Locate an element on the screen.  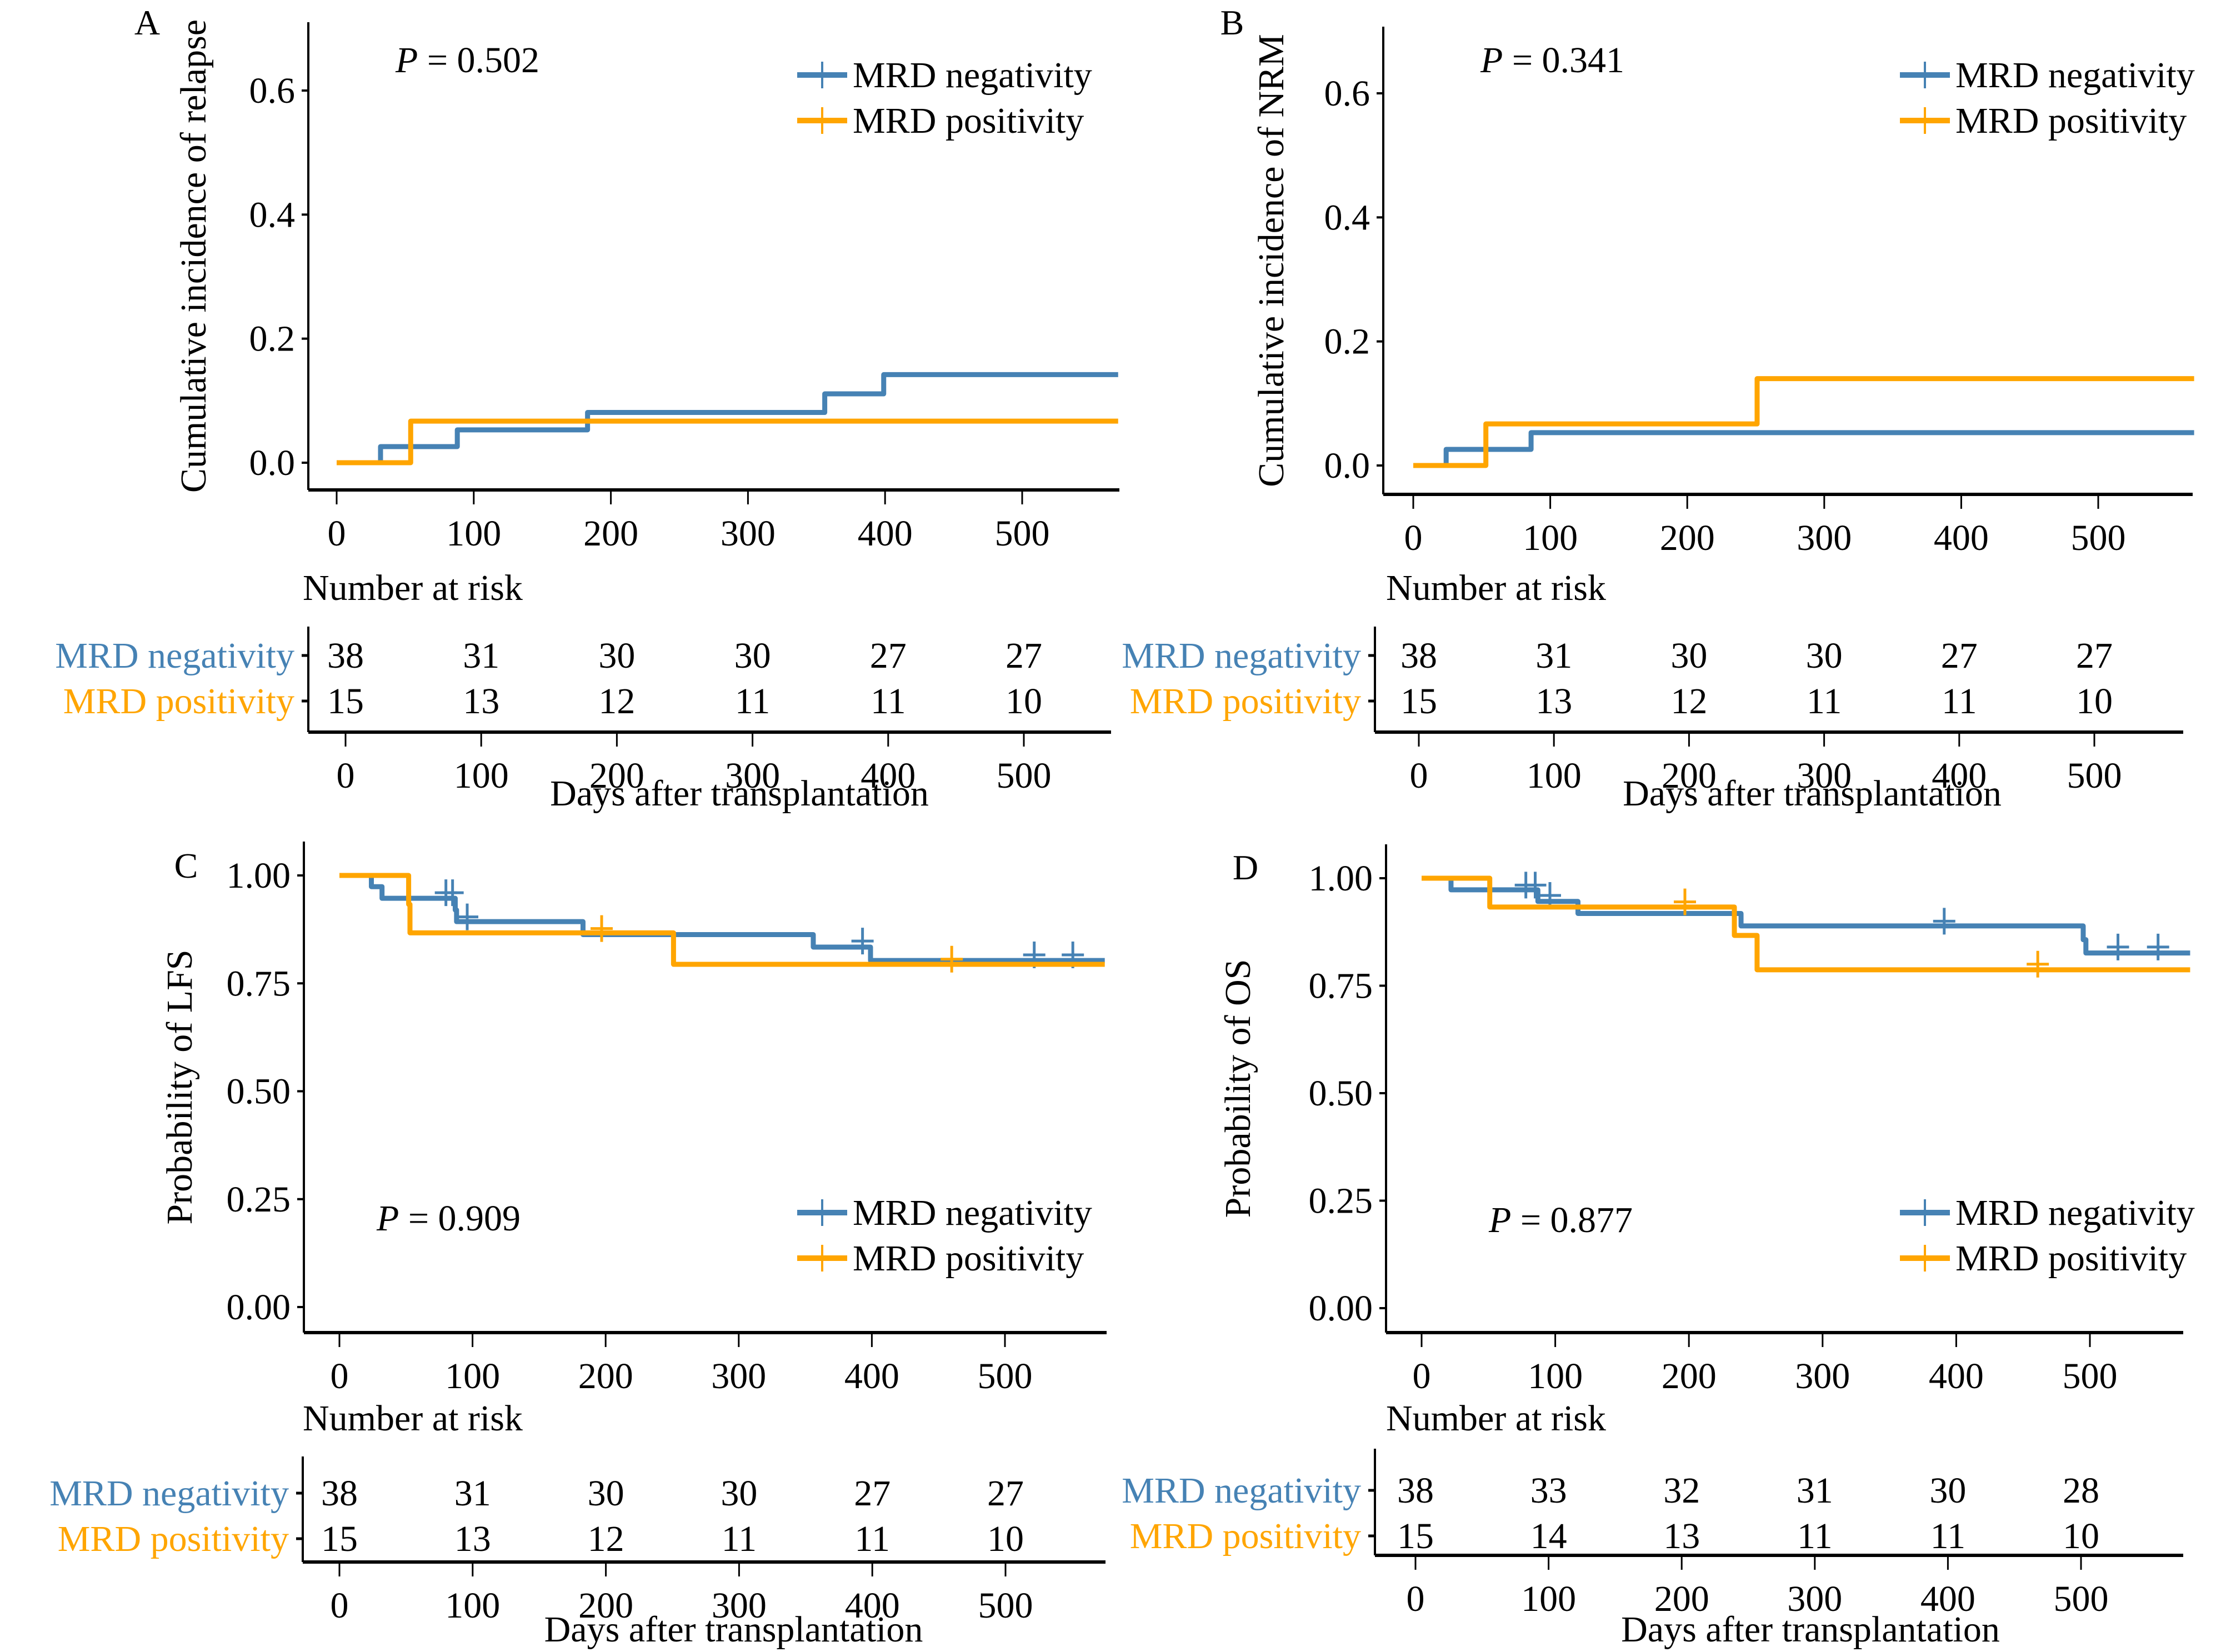
y-tick-label: 0.4 is located at coordinates (1347, 217).